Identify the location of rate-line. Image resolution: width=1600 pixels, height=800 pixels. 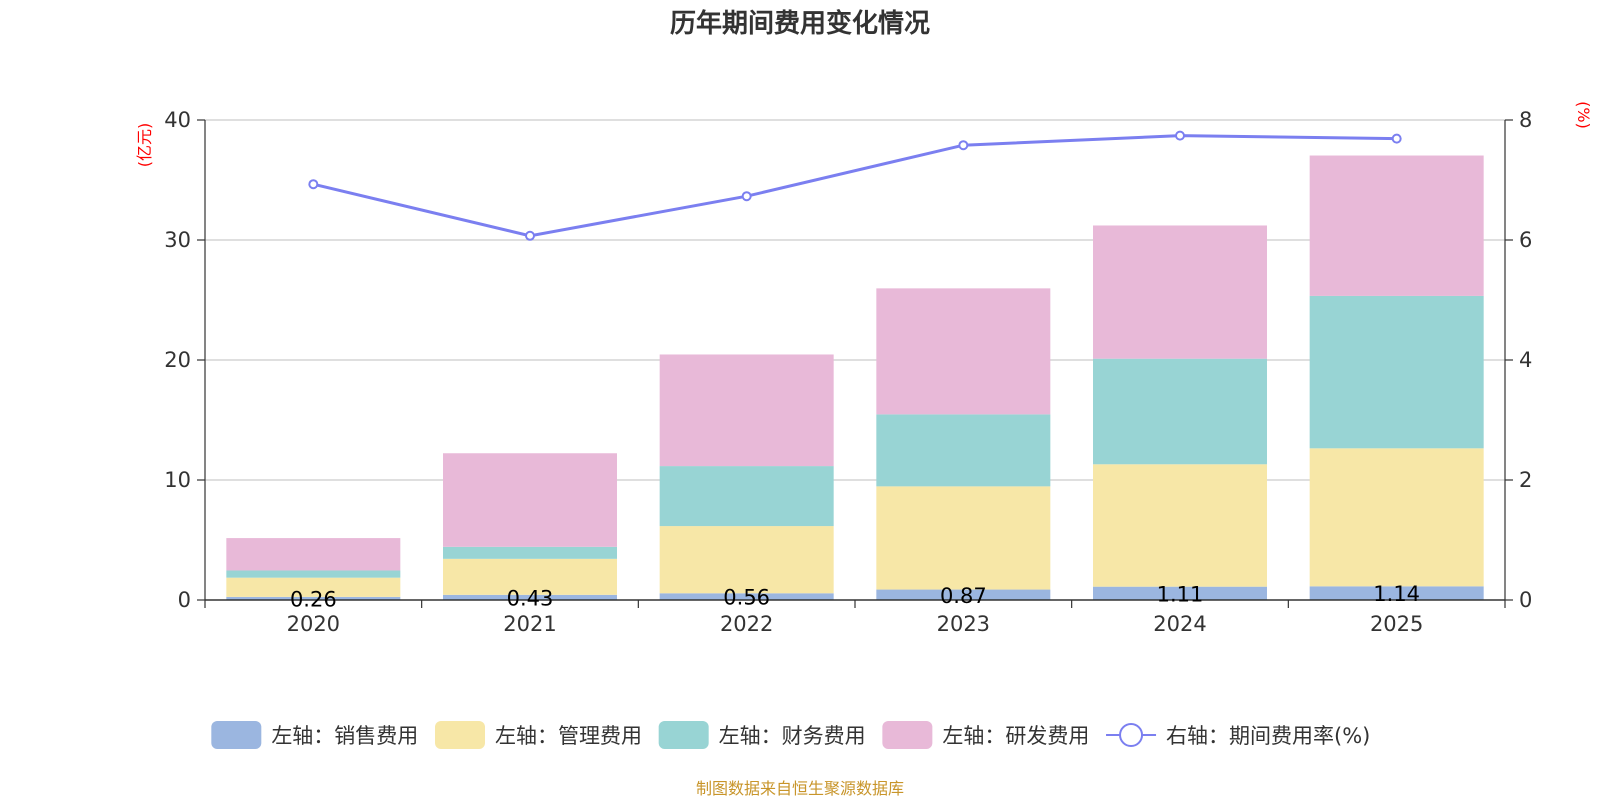
(854, 186).